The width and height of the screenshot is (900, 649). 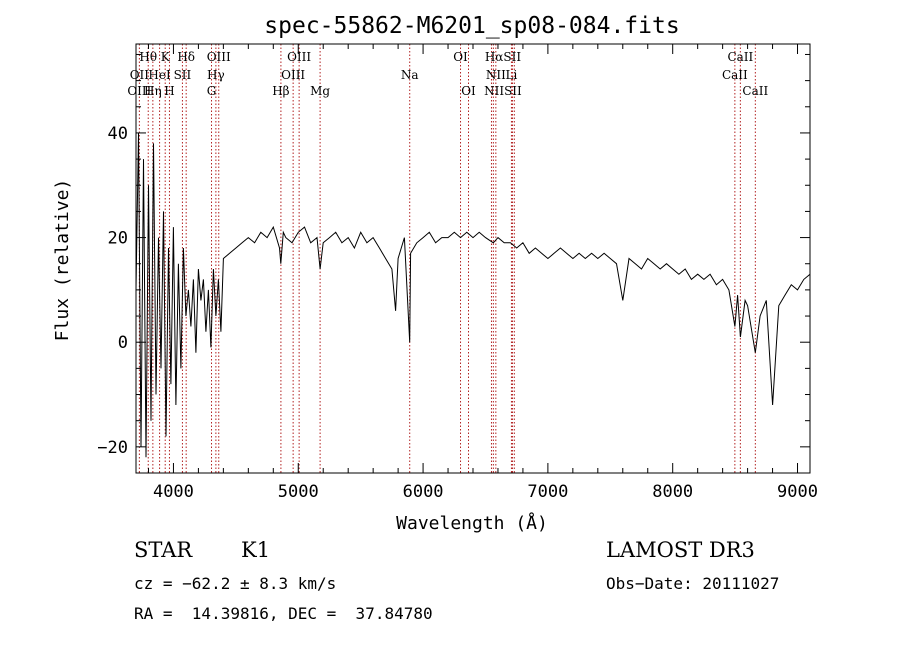 I want to click on chart-title: spec-55862-M6201_sp08-084.fits, so click(x=471, y=26).